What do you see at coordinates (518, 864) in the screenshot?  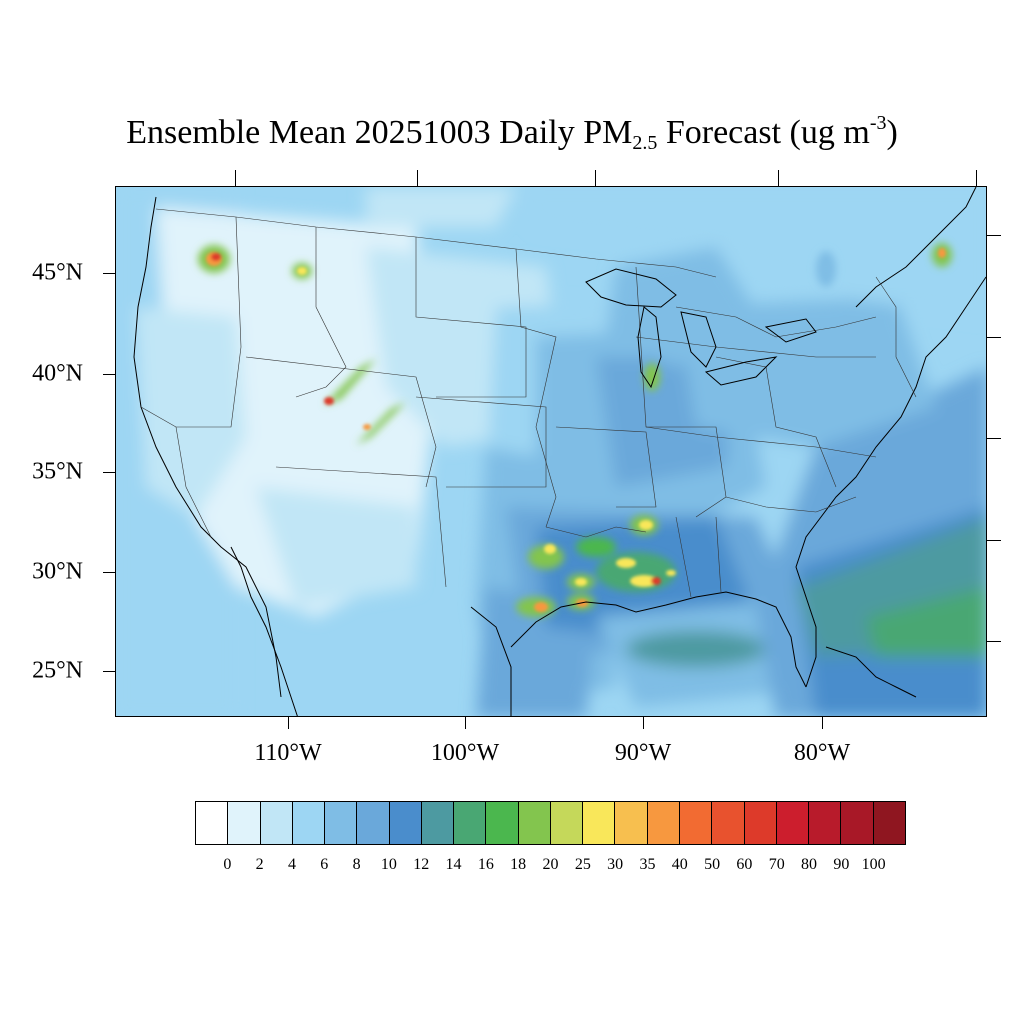 I see `legend-label: 18` at bounding box center [518, 864].